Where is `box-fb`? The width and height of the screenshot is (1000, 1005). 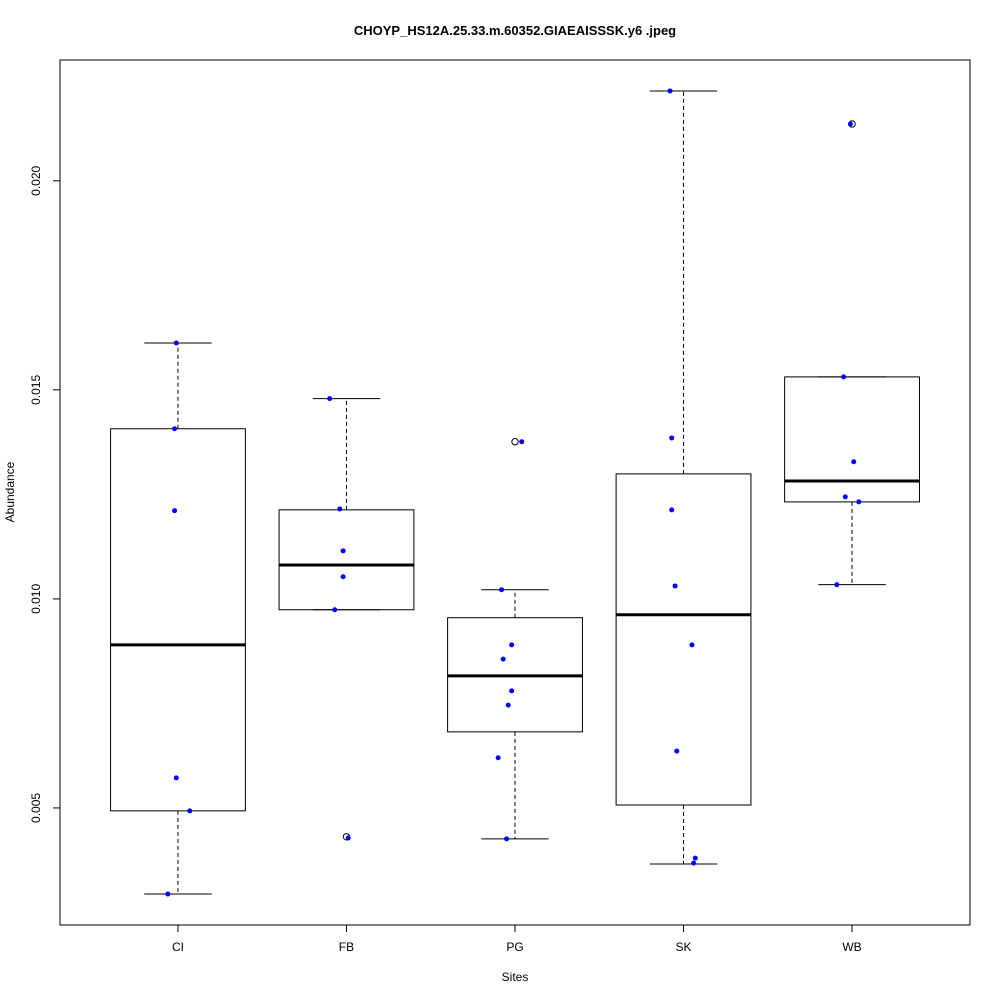
box-fb is located at coordinates (346, 619).